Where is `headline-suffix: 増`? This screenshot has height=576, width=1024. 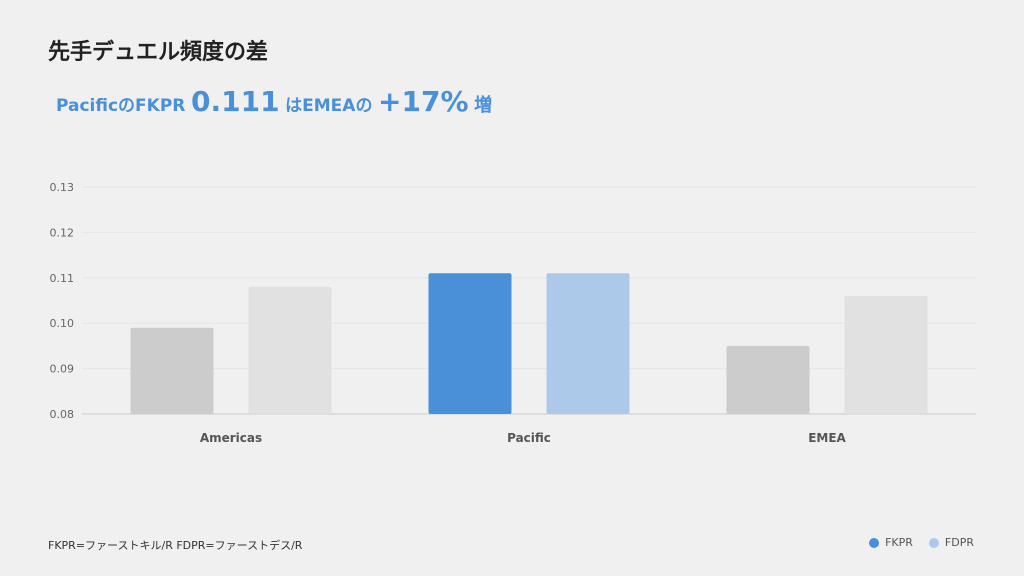 headline-suffix: 増 is located at coordinates (483, 105).